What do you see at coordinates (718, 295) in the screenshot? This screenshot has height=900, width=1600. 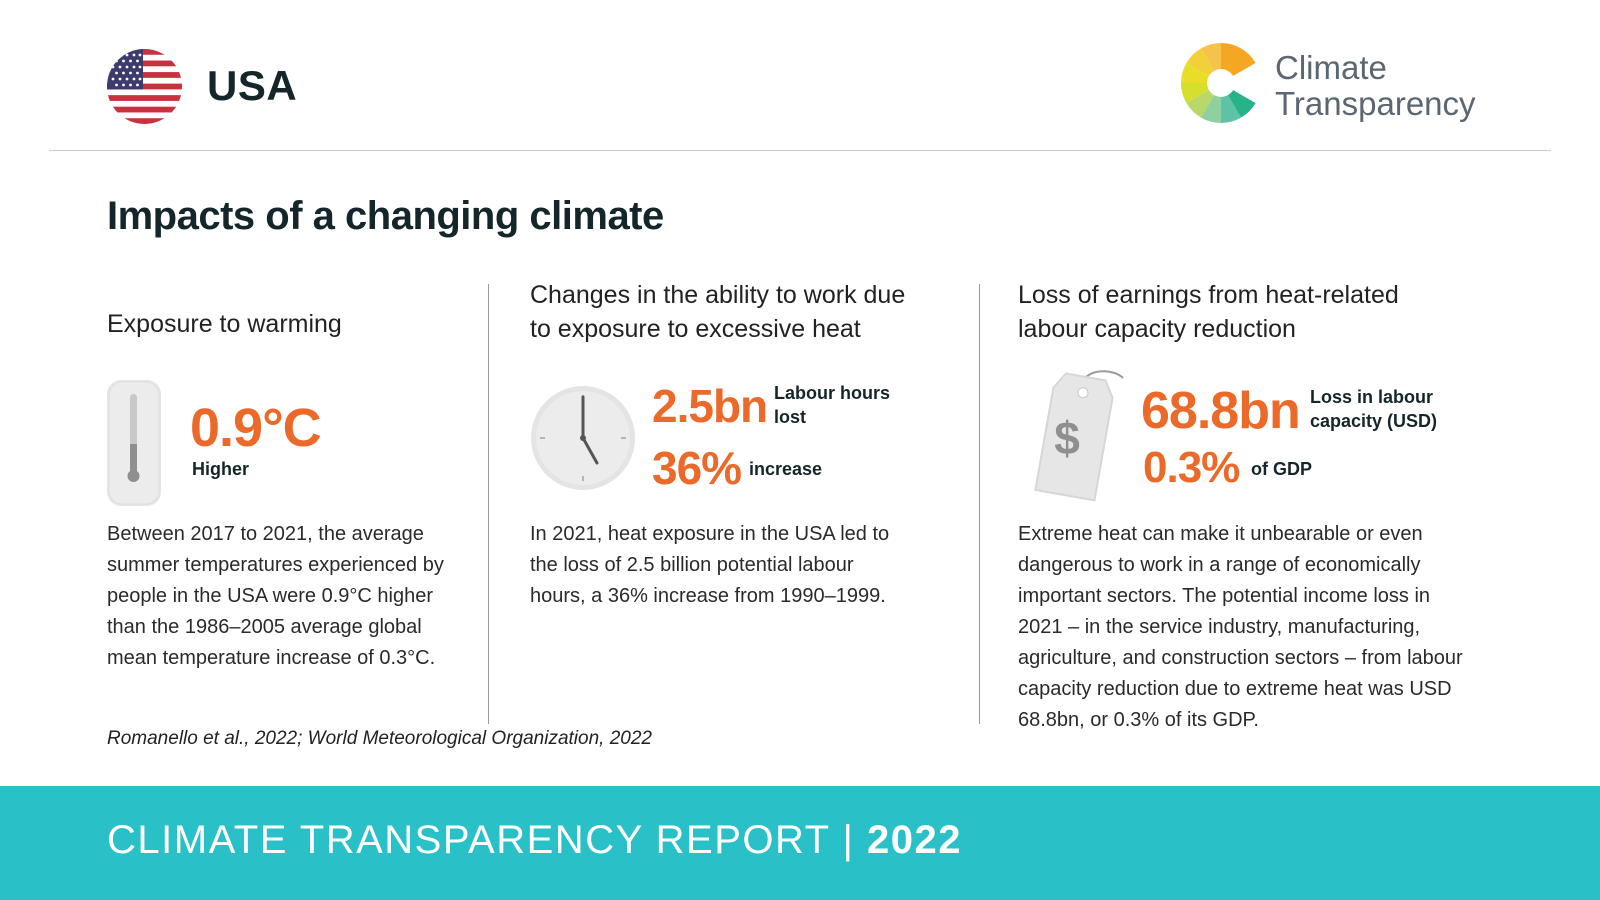 I see `heading-line: Changes in the ability to work due` at bounding box center [718, 295].